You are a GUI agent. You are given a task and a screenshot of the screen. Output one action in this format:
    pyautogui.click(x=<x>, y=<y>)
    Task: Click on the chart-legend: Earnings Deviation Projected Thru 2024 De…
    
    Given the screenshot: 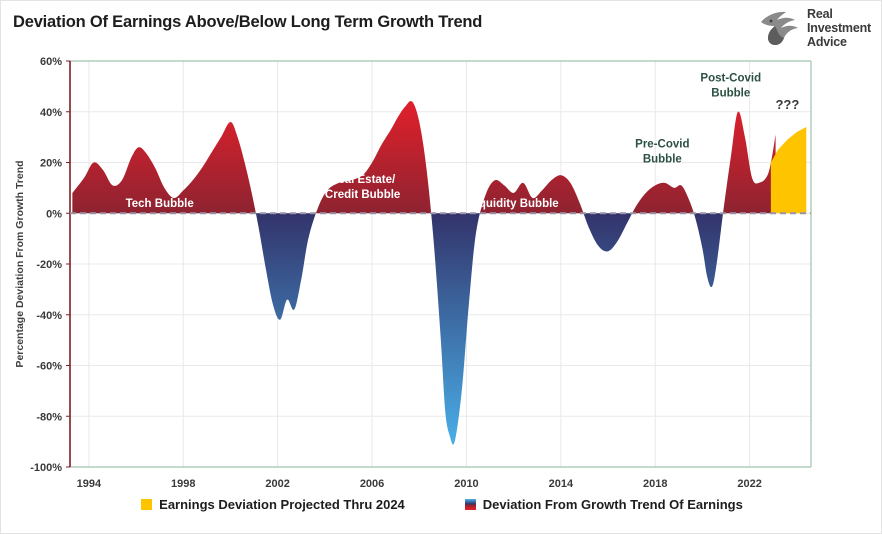 What is the action you would take?
    pyautogui.click(x=441, y=504)
    